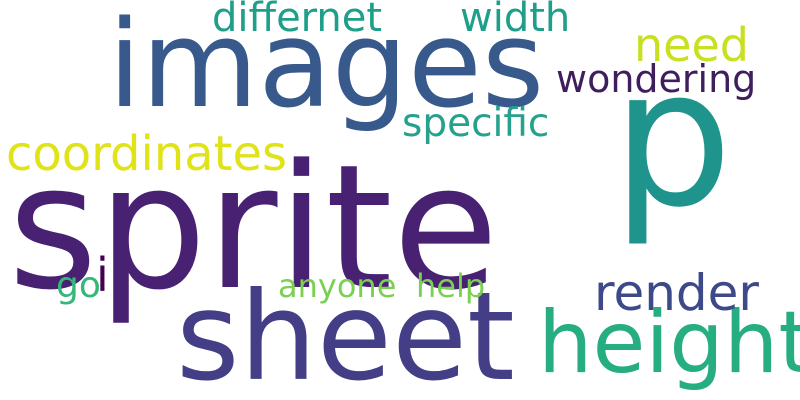 The height and width of the screenshot is (400, 800). What do you see at coordinates (676, 293) in the screenshot?
I see `word-render: render` at bounding box center [676, 293].